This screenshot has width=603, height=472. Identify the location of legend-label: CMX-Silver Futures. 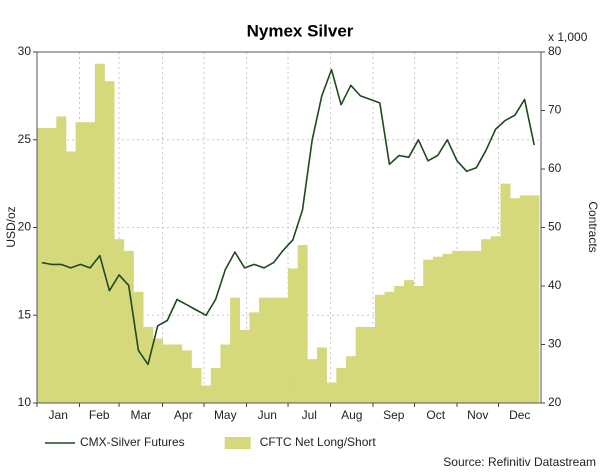
(132, 442).